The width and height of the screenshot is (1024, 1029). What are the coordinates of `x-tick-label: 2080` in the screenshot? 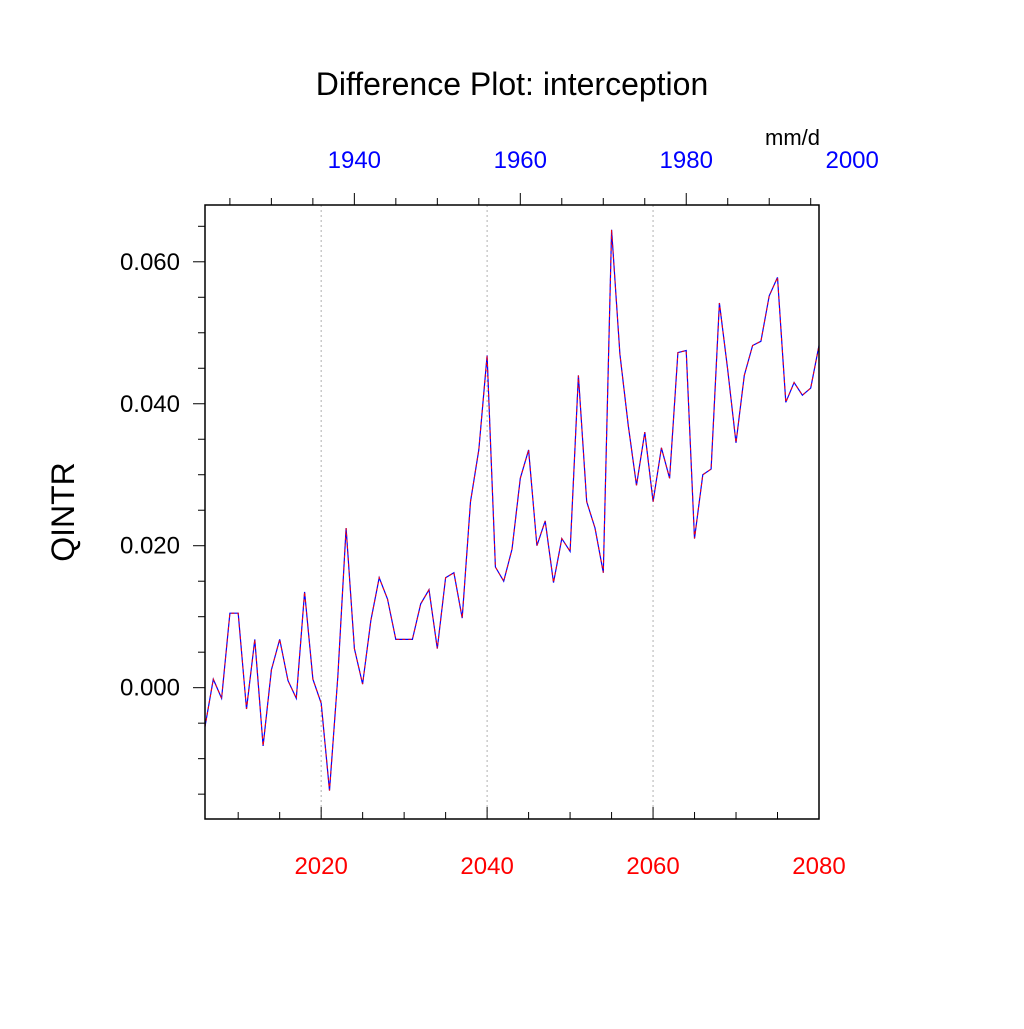 It's located at (818, 866).